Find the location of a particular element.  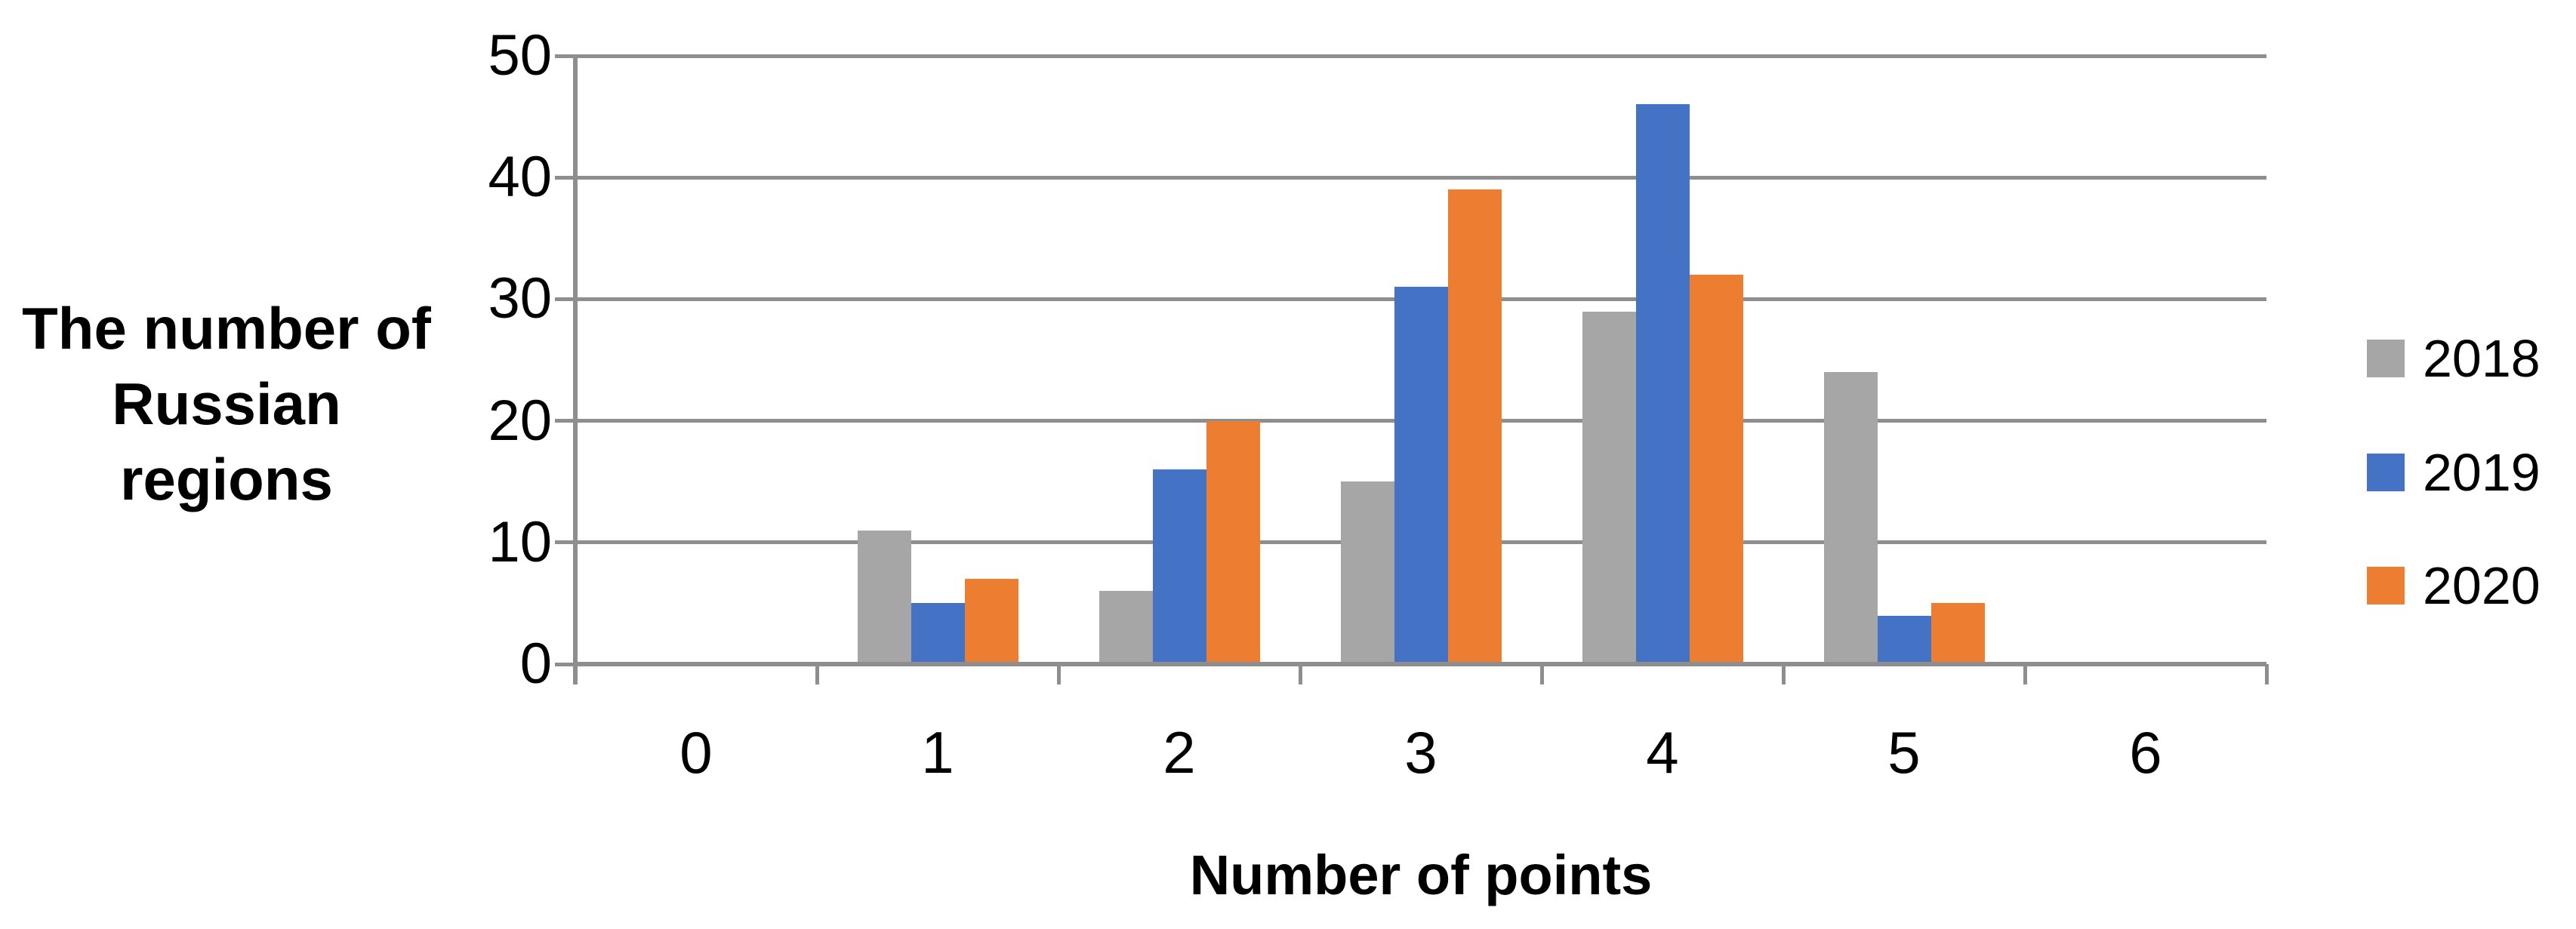

bar-2018-cat4 is located at coordinates (1609, 487).